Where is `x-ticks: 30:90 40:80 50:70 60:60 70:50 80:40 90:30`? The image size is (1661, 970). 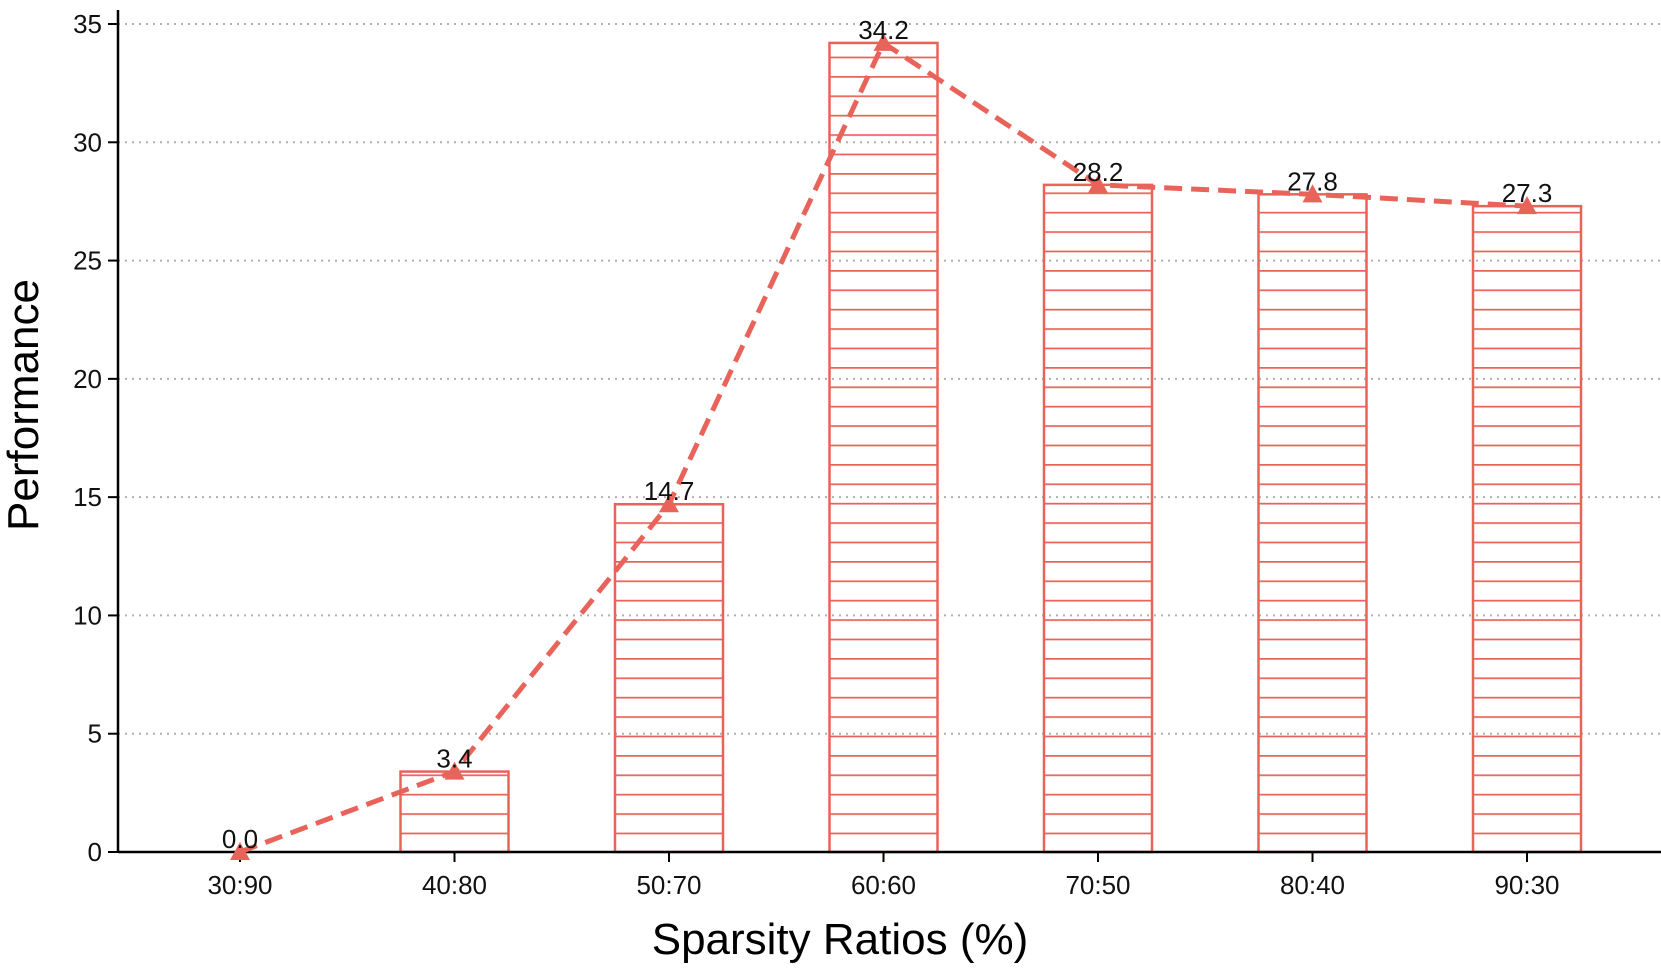 x-ticks: 30:90 40:80 50:70 60:60 70:50 80:40 90:30 is located at coordinates (883, 876).